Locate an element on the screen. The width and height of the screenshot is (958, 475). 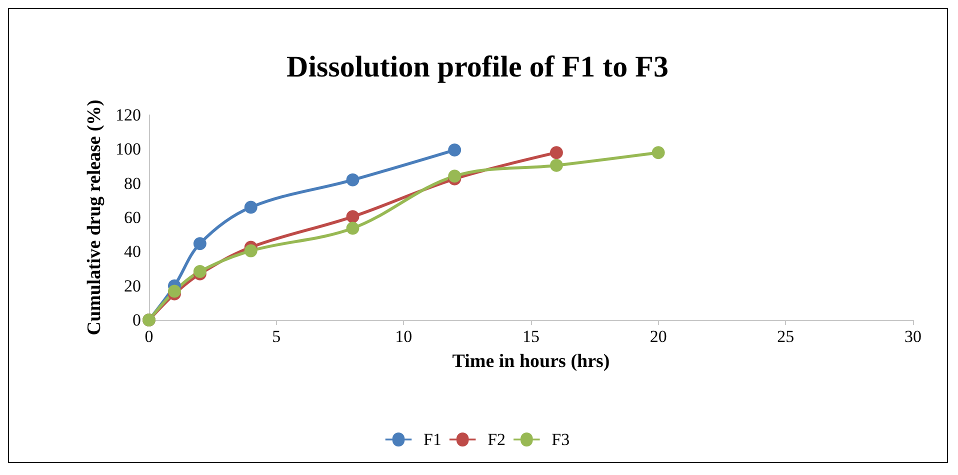
y-axis-title: Cumulative drug release (%) is located at coordinates (94, 218).